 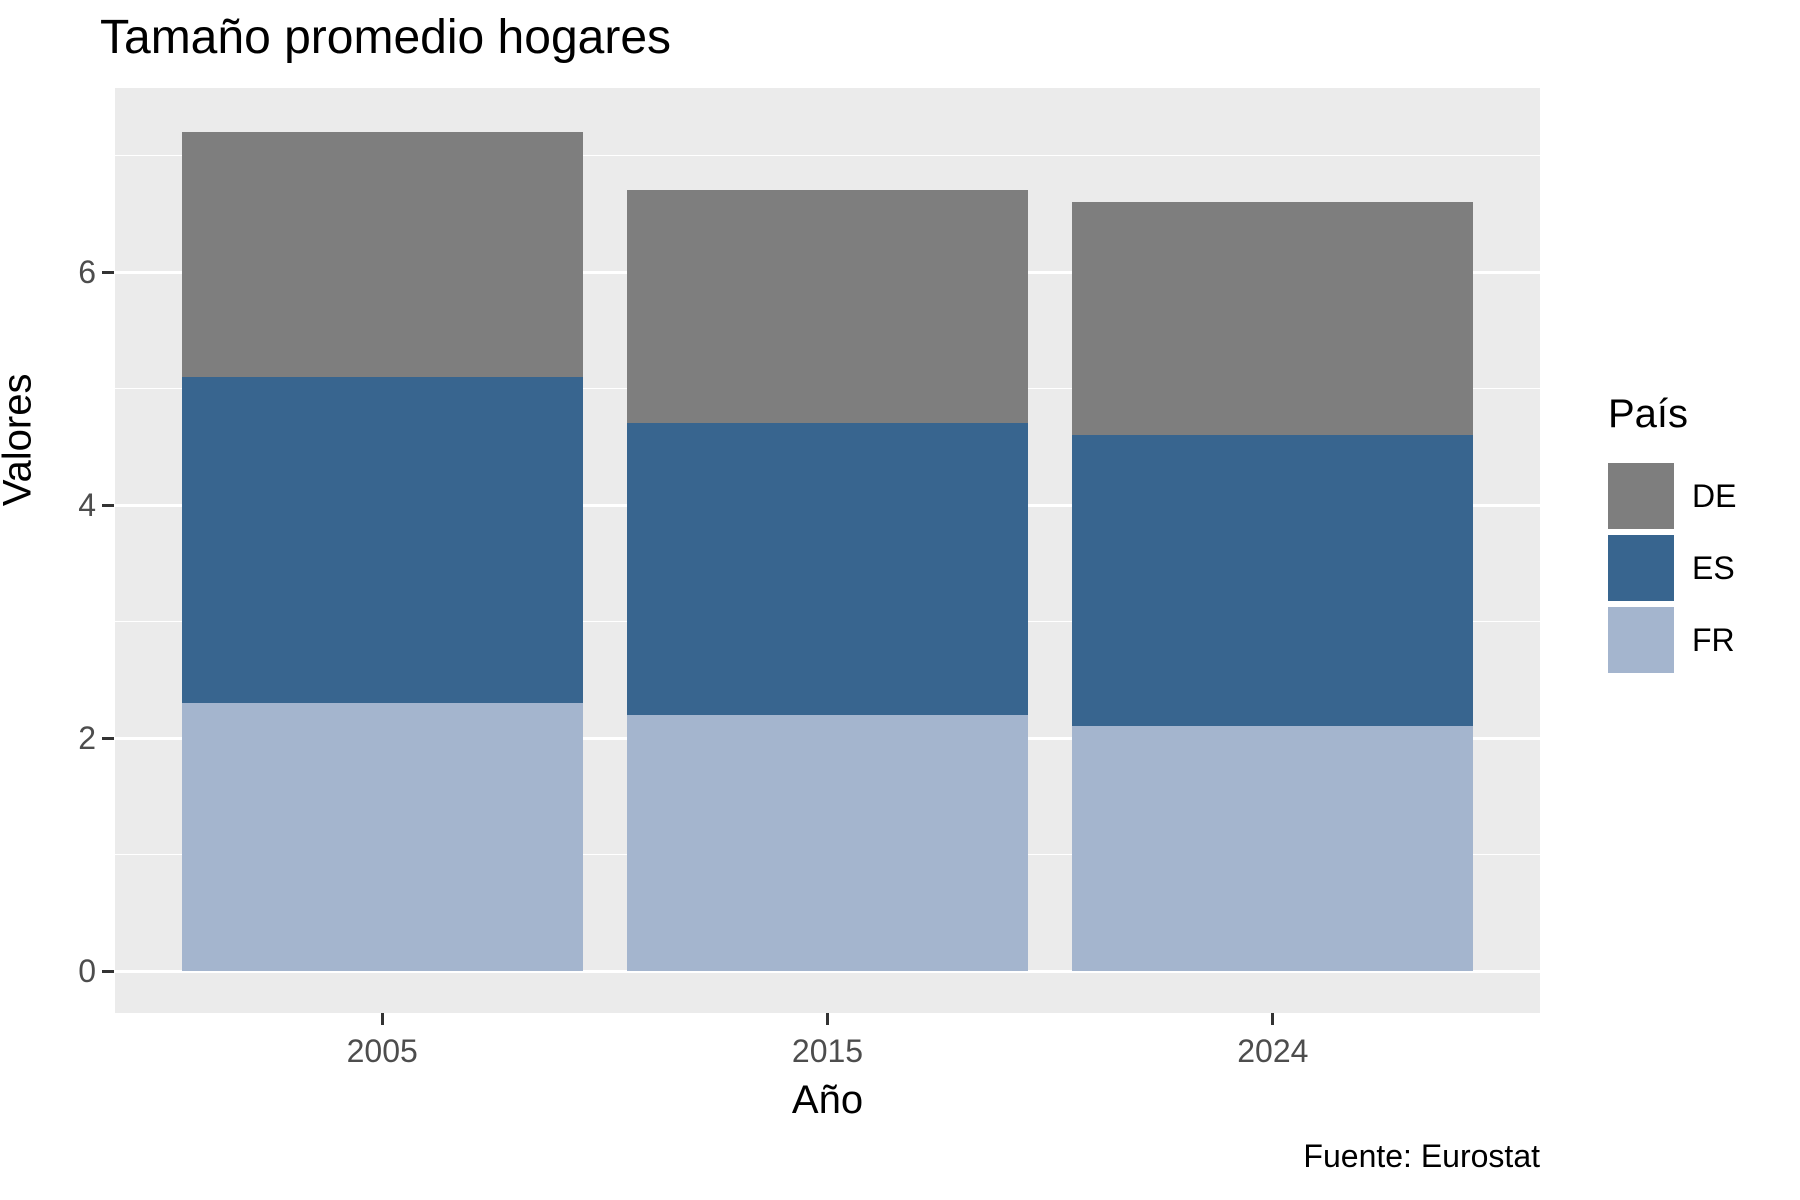 What do you see at coordinates (827, 1051) in the screenshot?
I see `x-tick-label: 2015` at bounding box center [827, 1051].